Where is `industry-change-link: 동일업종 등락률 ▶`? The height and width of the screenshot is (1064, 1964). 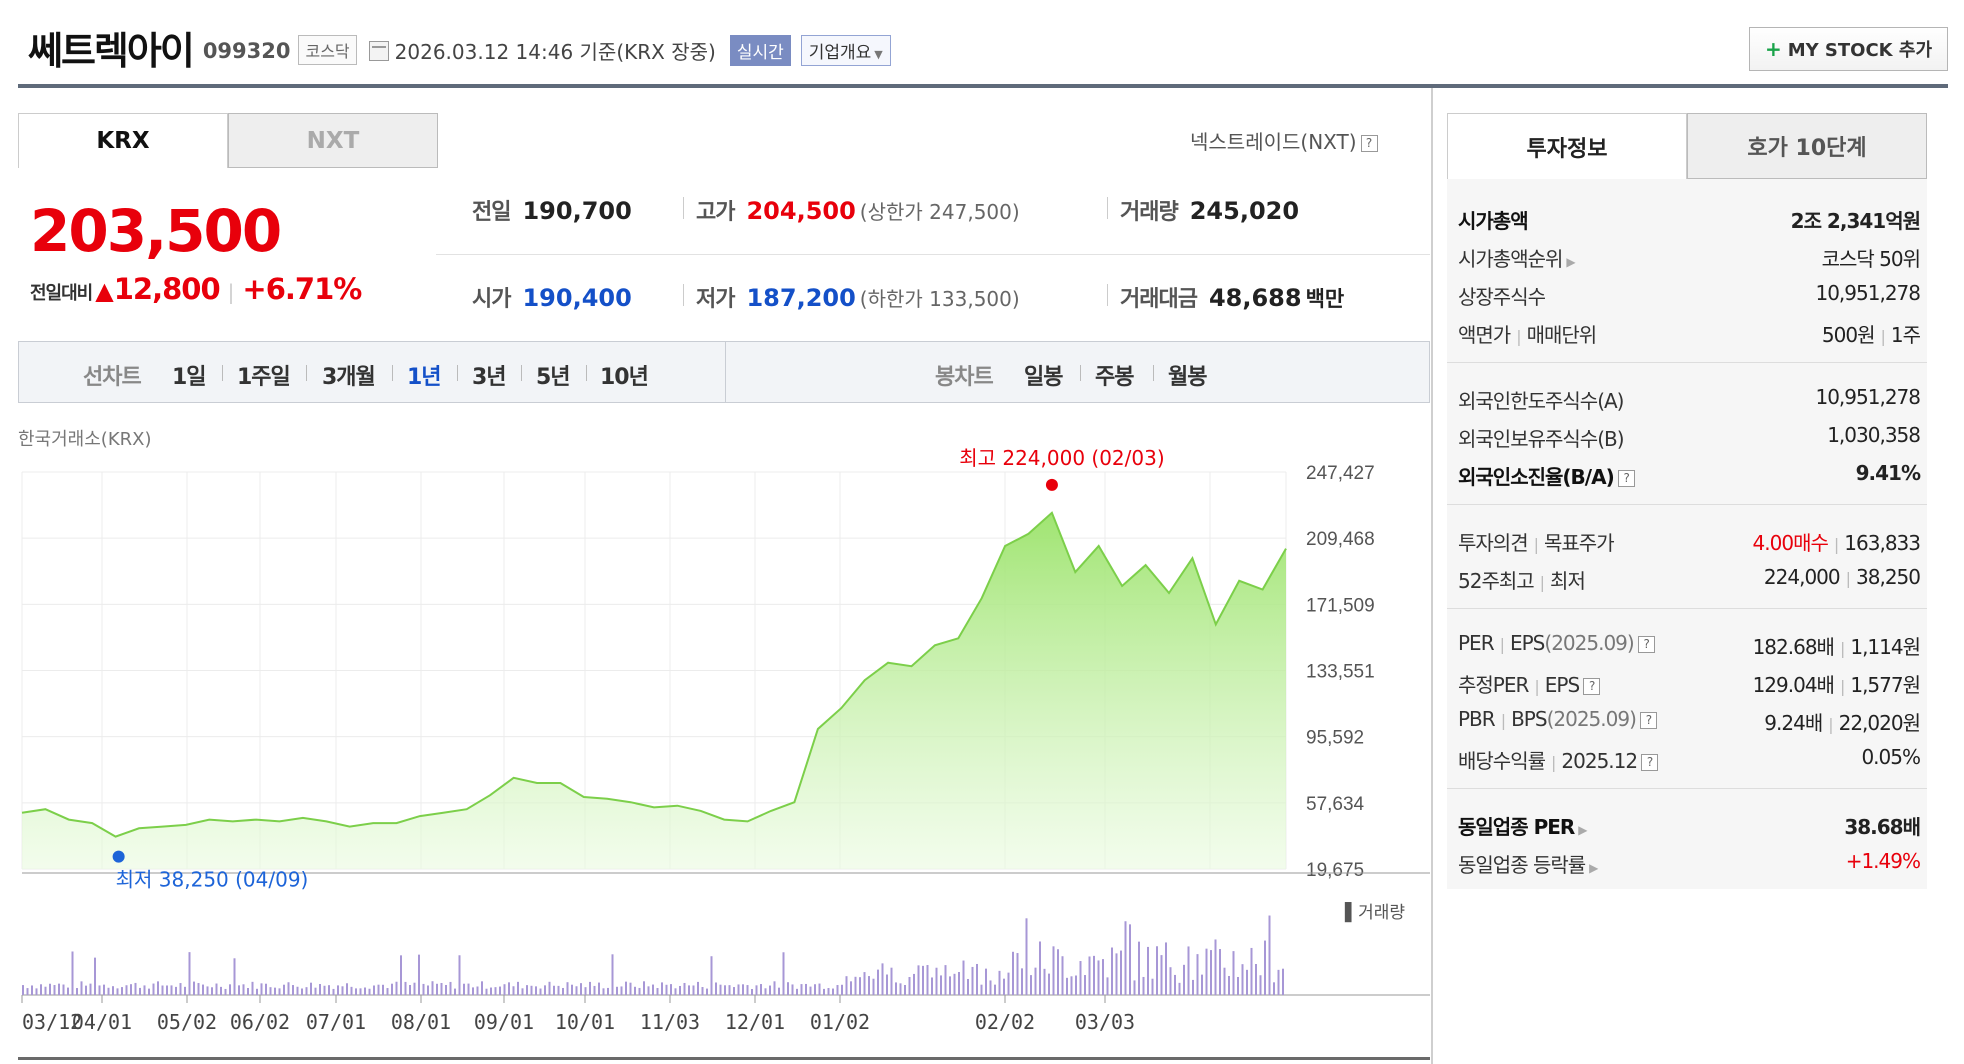
industry-change-link: 동일업종 등락률 ▶ is located at coordinates (1528, 865).